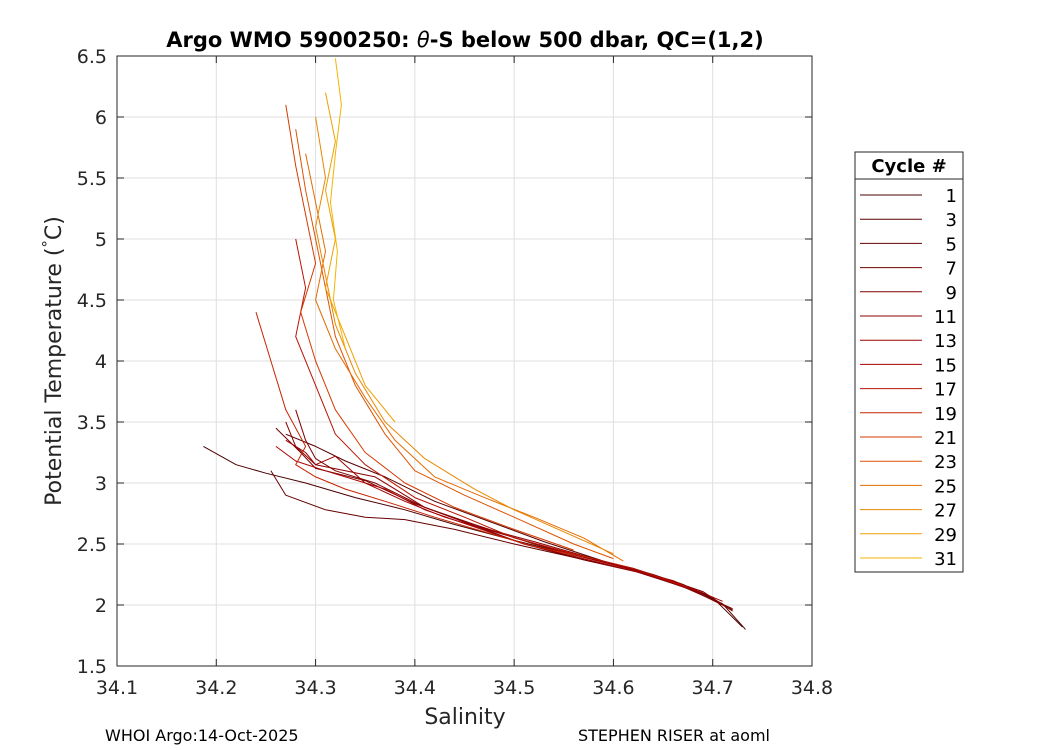  I want to click on footer-right: STEPHEN RISER at aoml, so click(674, 735).